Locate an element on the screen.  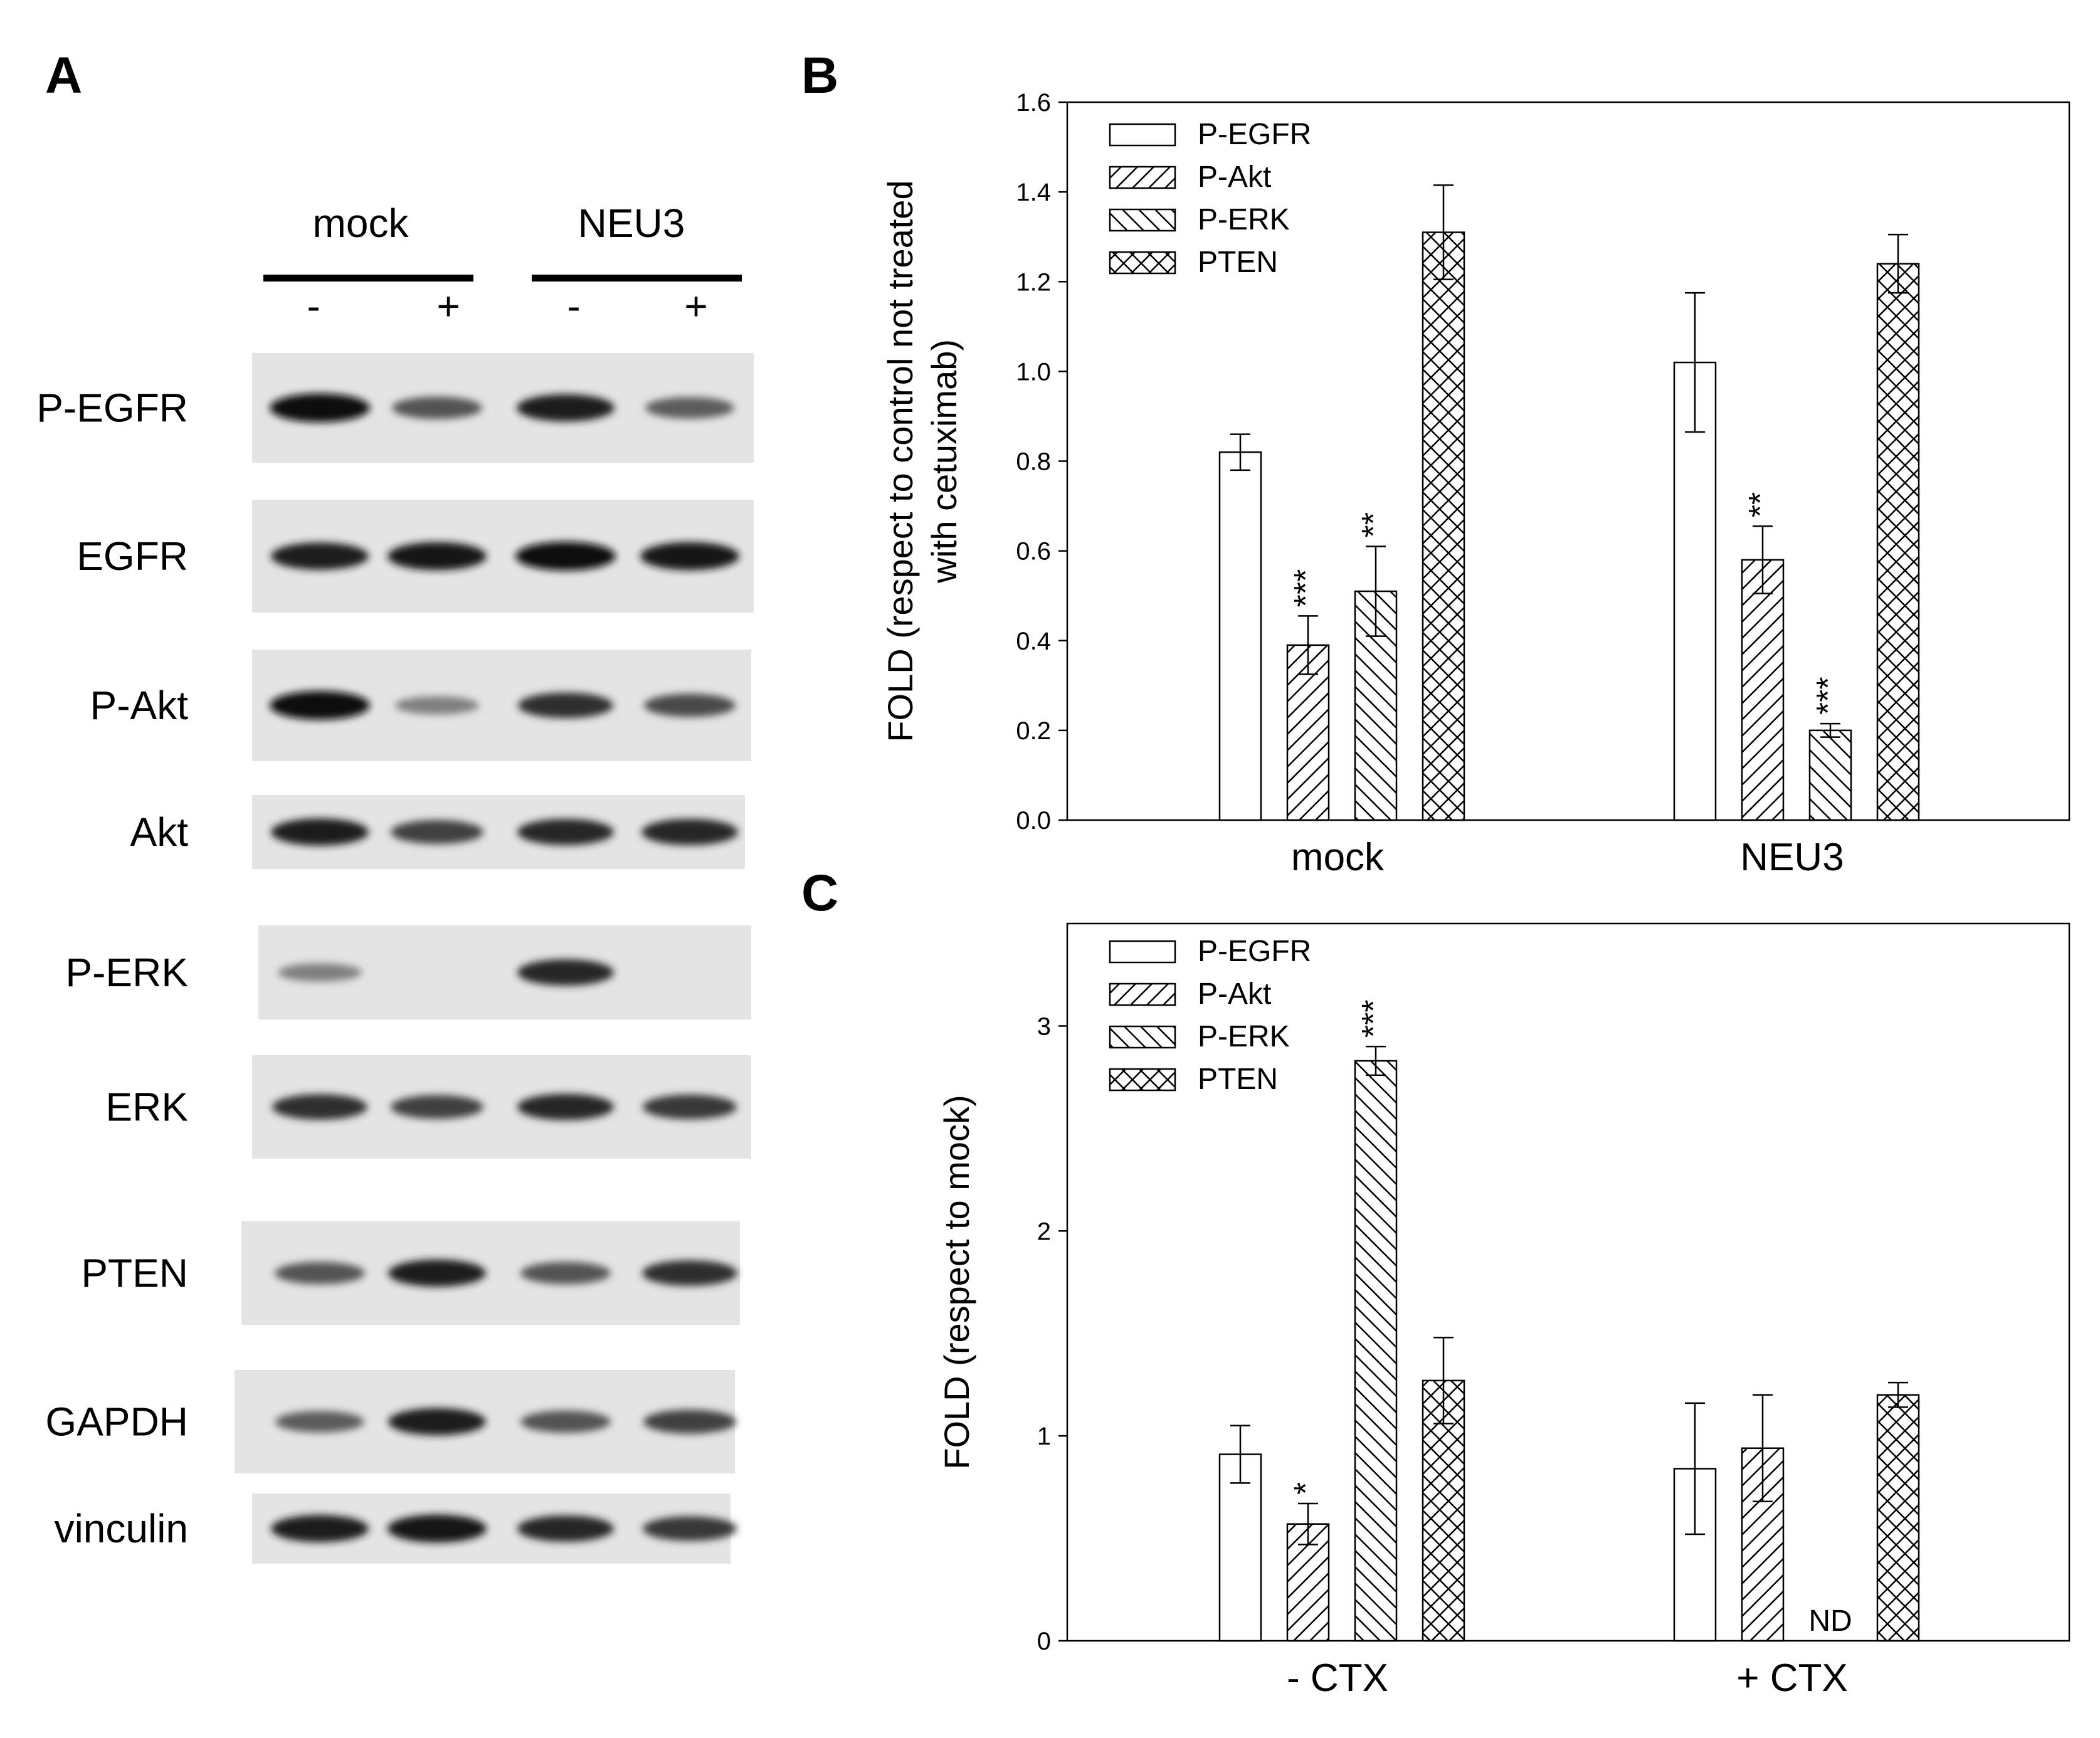
y-tick-label: 2 is located at coordinates (1044, 1231).